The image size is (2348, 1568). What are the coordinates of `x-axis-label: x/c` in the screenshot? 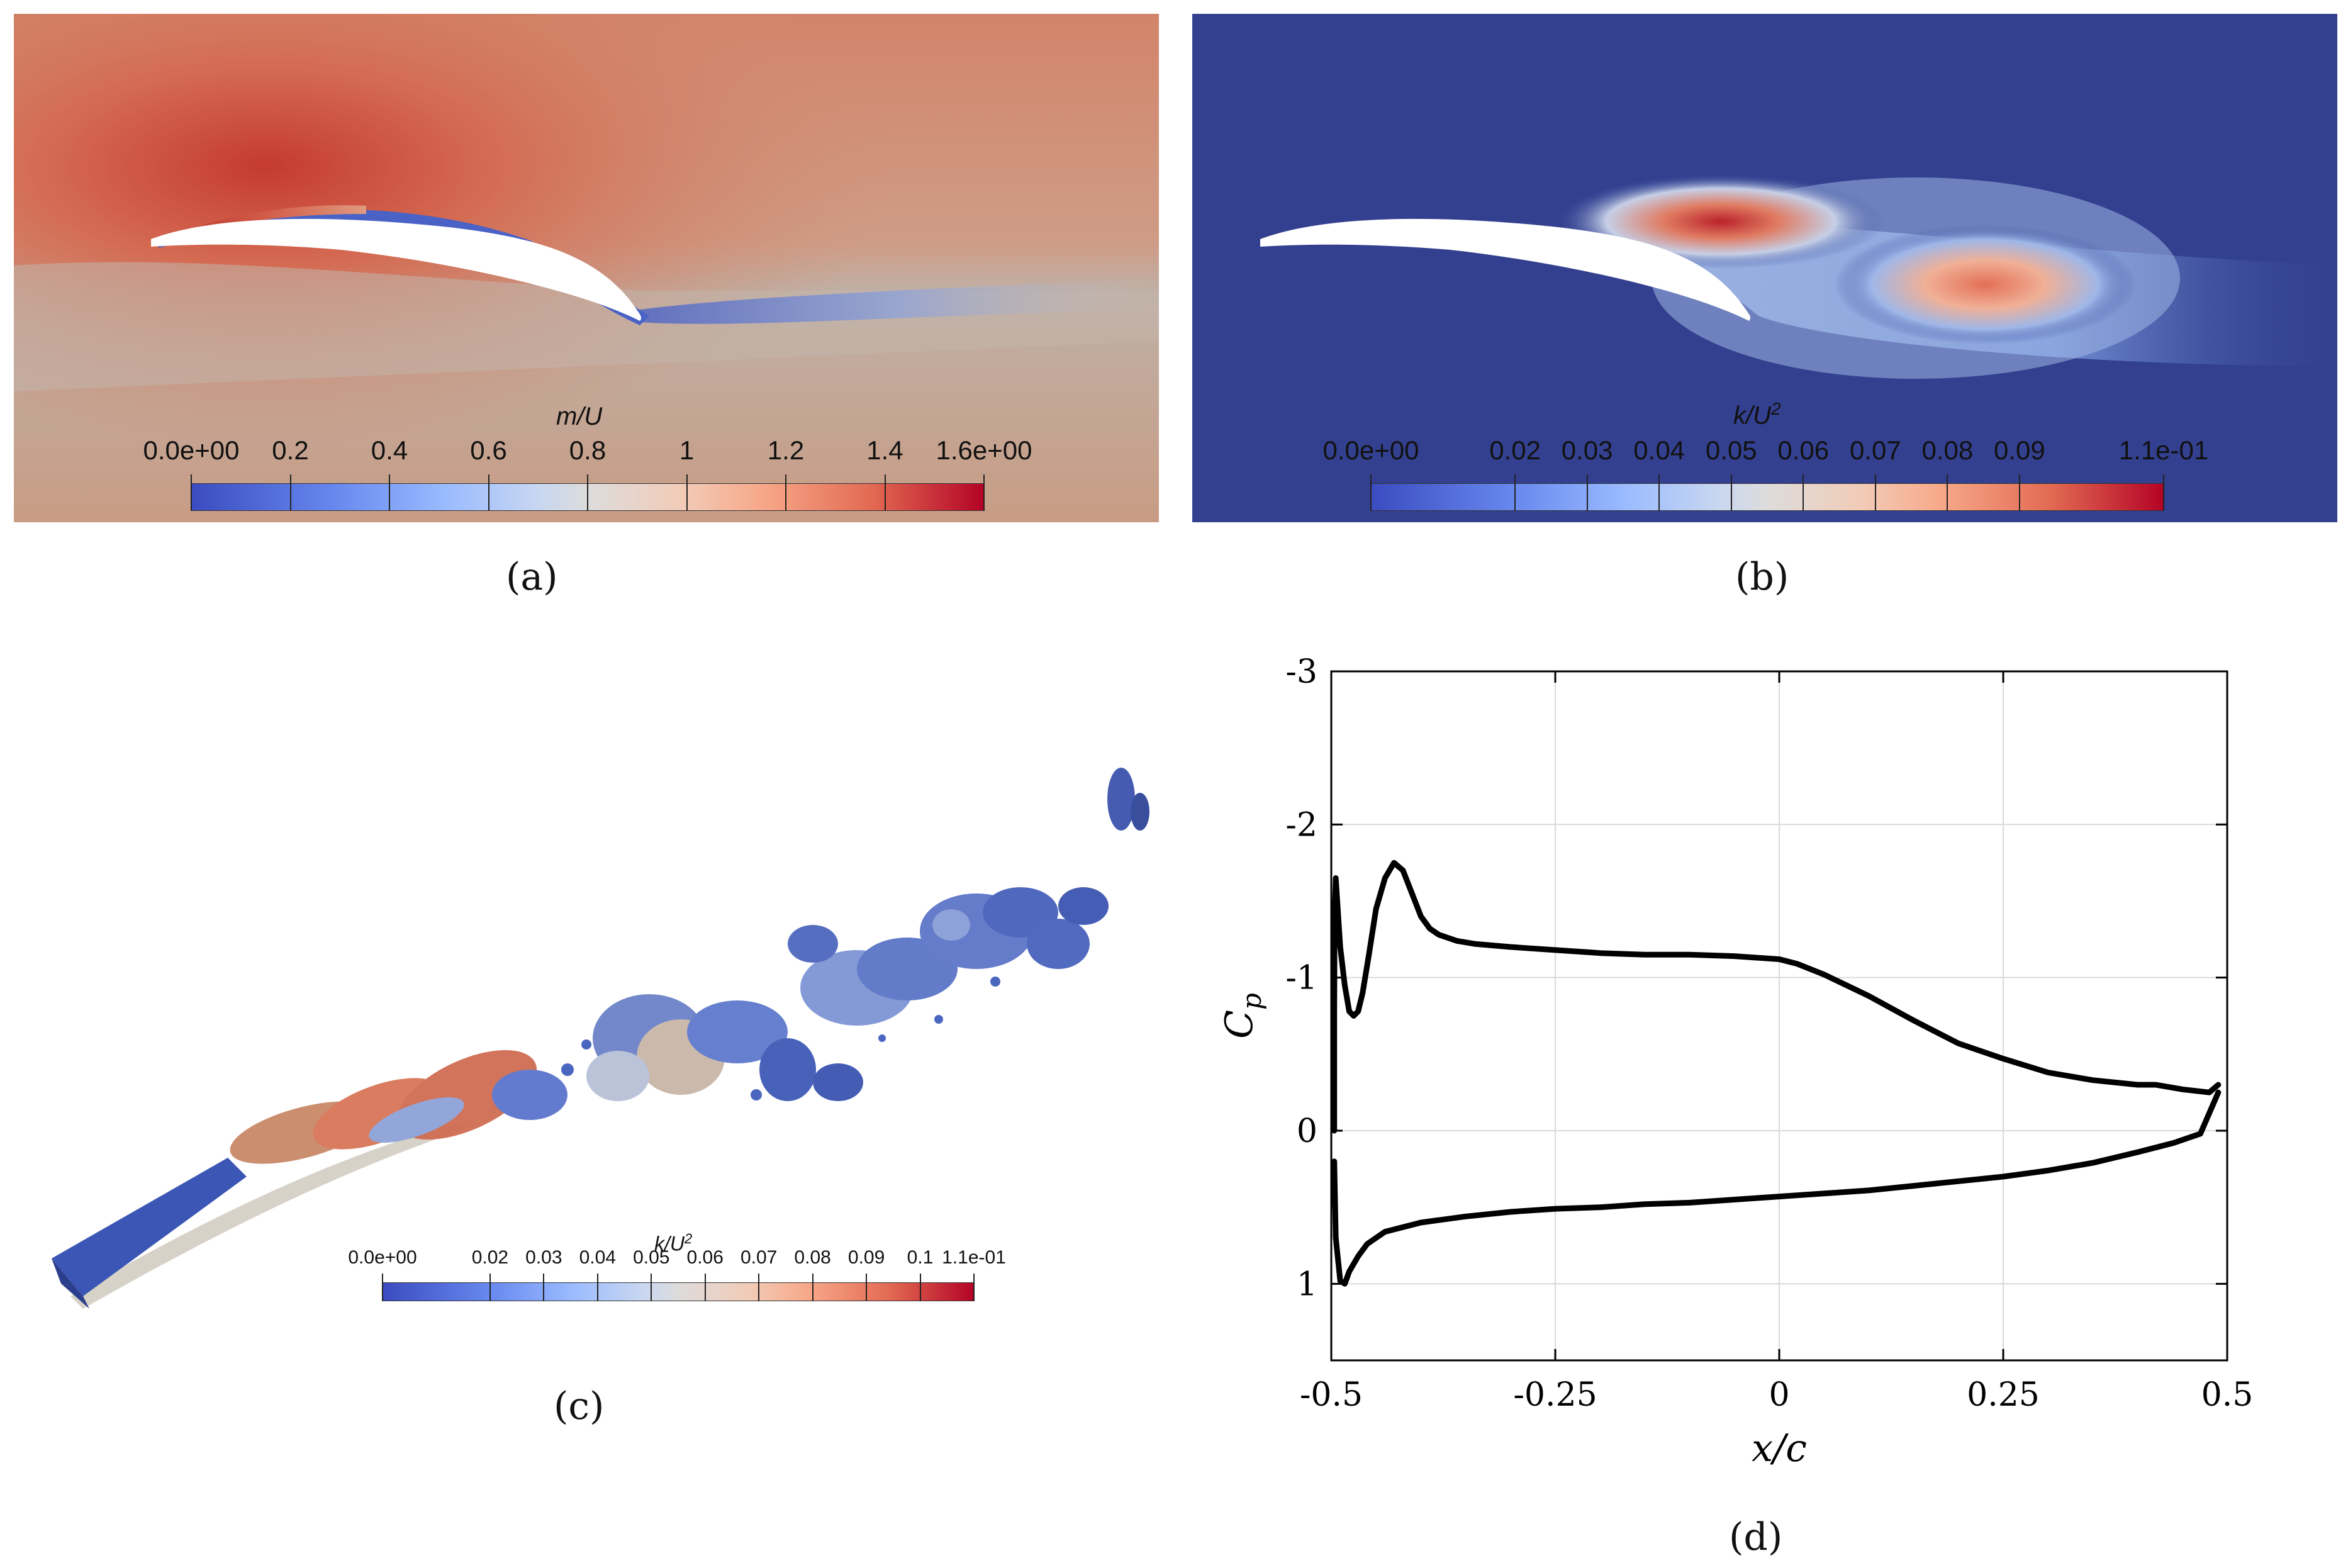 It's located at (1779, 1448).